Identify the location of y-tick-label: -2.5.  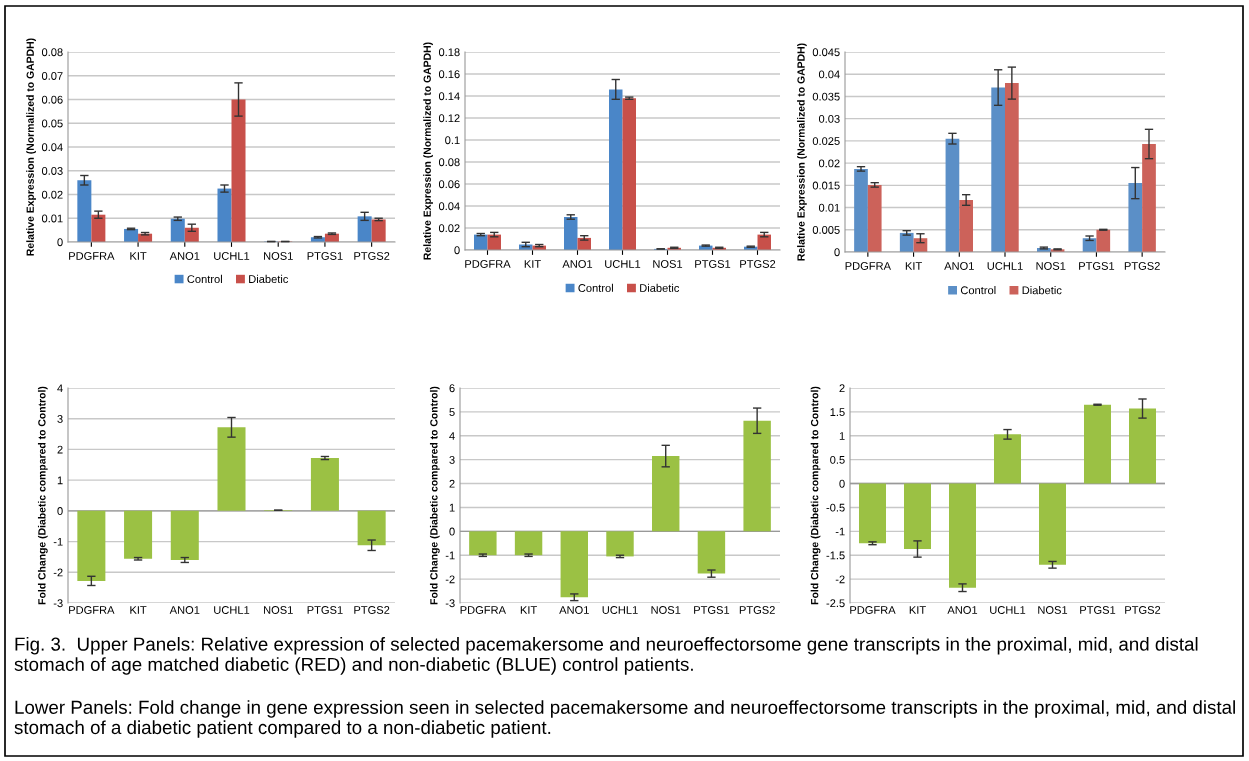
(835, 603).